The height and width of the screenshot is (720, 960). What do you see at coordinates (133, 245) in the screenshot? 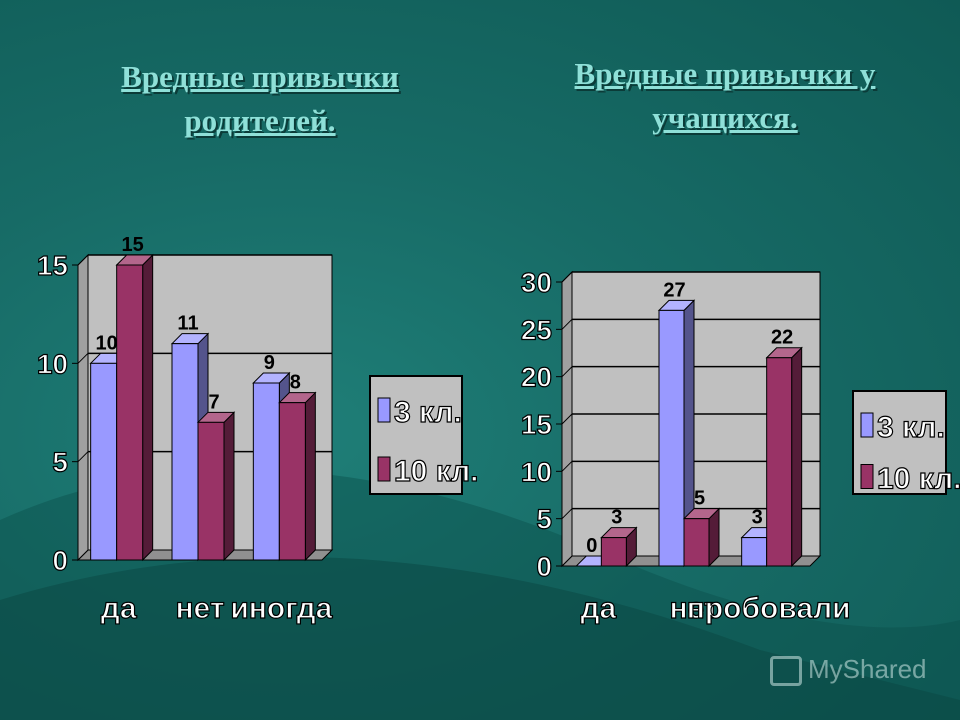
I see `data-label: 15` at bounding box center [133, 245].